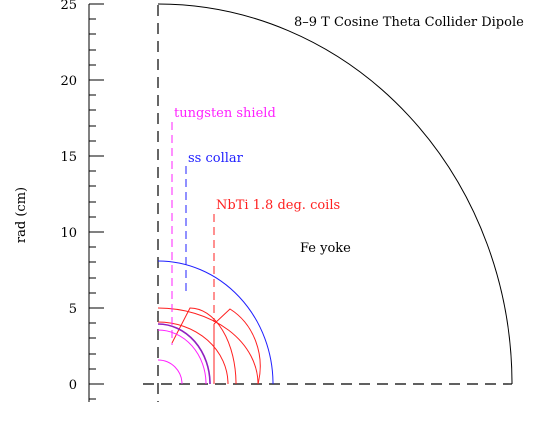  Describe the element at coordinates (68, 6) in the screenshot. I see `y-tick-label: 25` at that location.